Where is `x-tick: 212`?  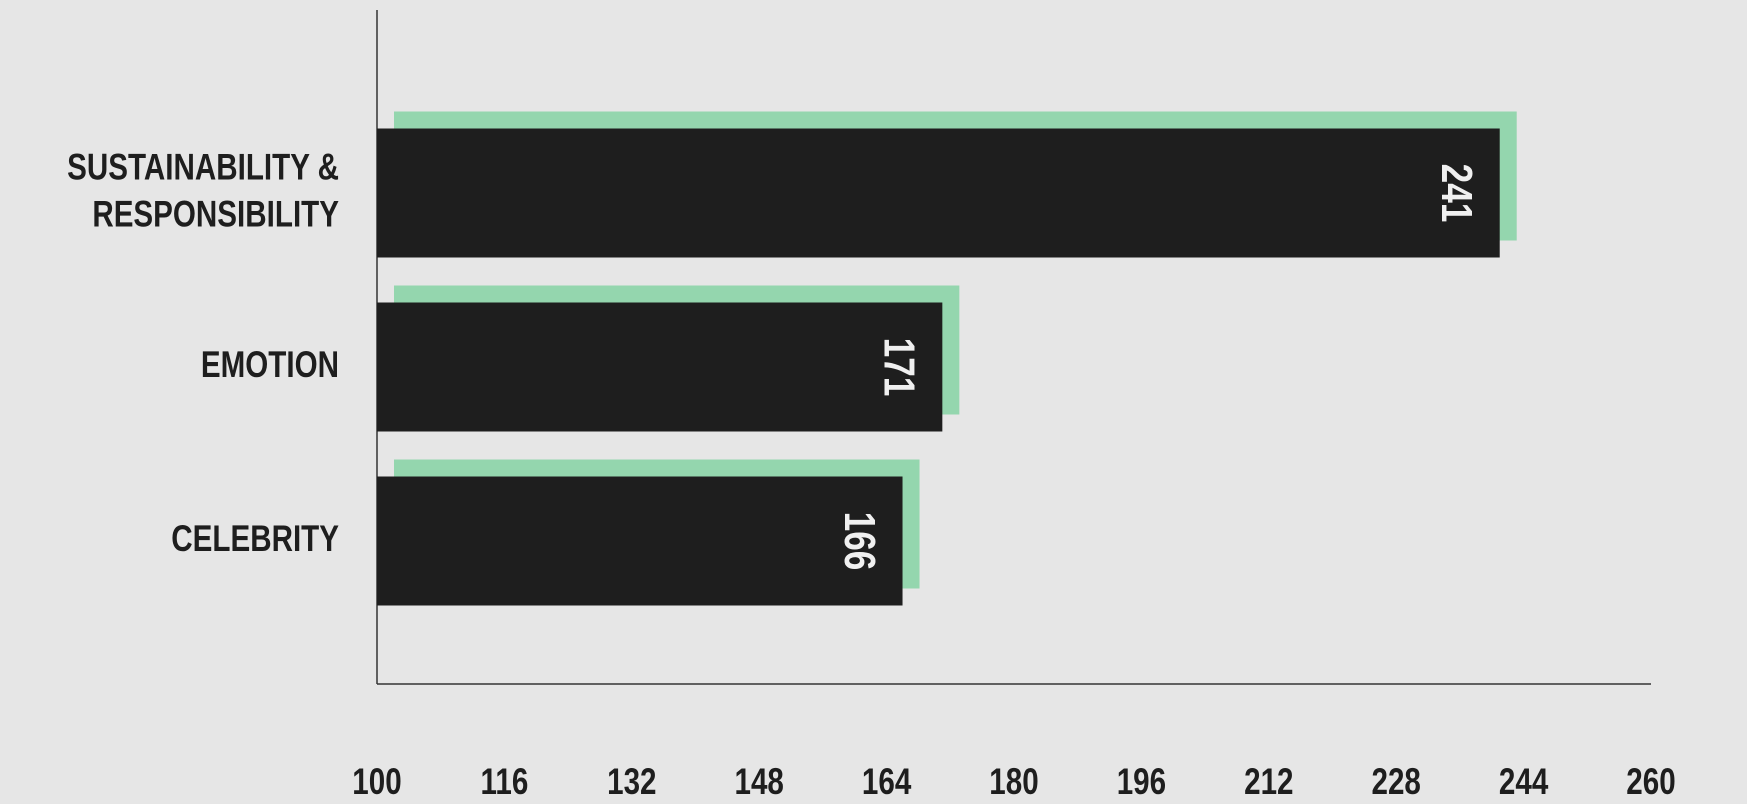 x-tick: 212 is located at coordinates (1268, 782).